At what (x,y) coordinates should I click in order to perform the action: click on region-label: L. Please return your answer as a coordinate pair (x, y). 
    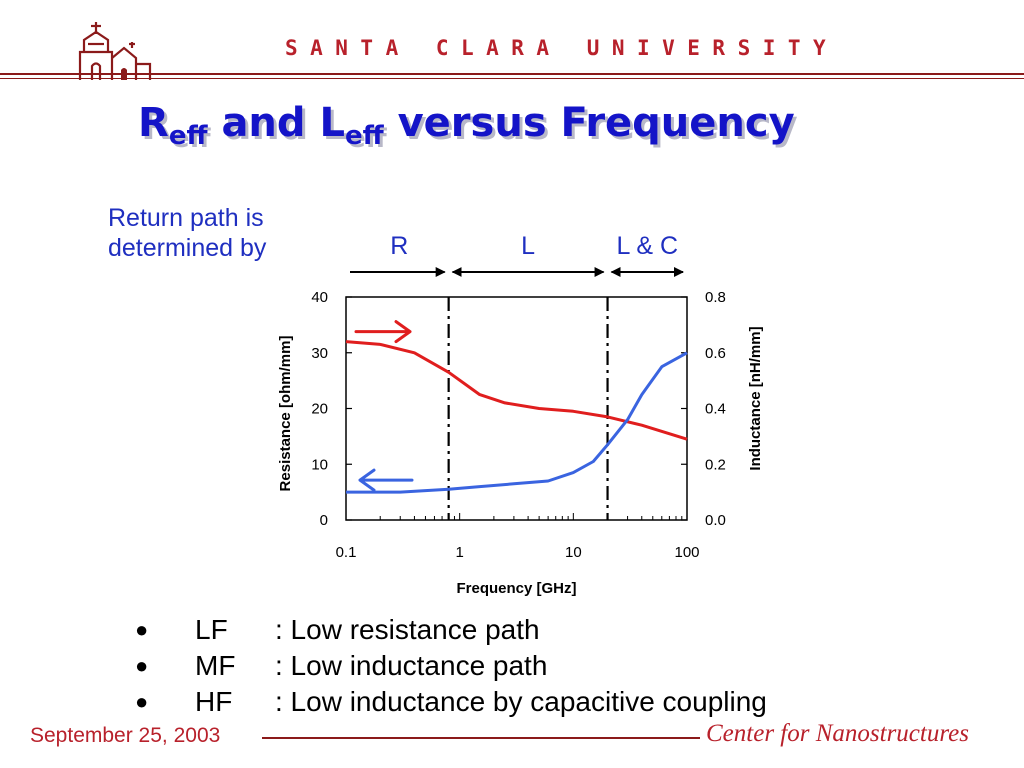
    Looking at the image, I should click on (528, 246).